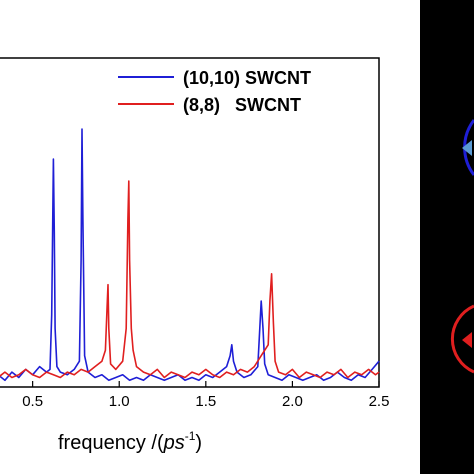  What do you see at coordinates (447, 237) in the screenshot?
I see `side-panel-background` at bounding box center [447, 237].